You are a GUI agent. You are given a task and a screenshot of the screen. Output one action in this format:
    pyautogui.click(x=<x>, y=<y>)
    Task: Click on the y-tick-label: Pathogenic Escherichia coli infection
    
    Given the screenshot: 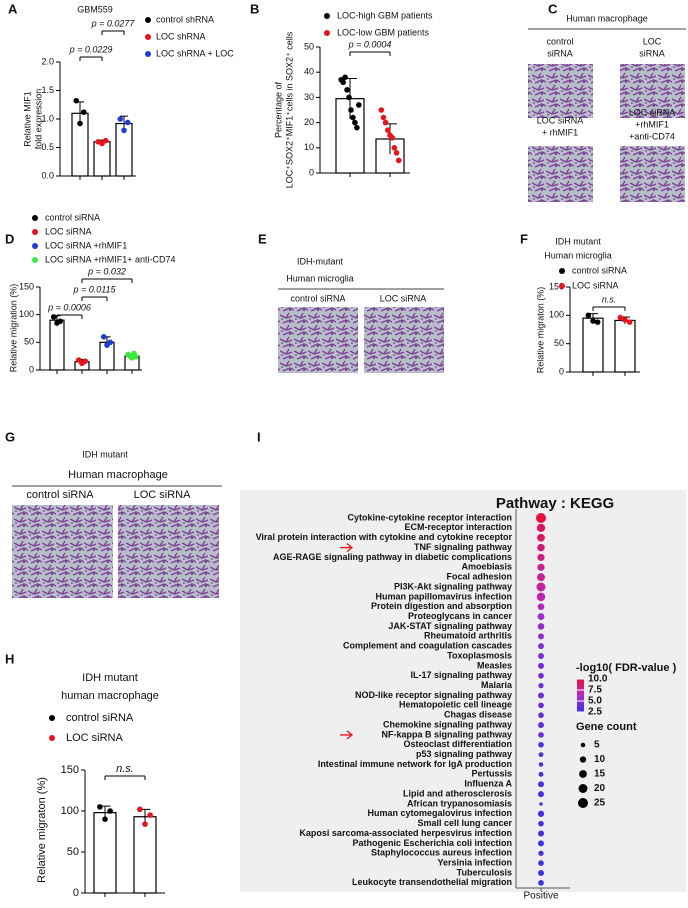 What is the action you would take?
    pyautogui.click(x=432, y=843)
    